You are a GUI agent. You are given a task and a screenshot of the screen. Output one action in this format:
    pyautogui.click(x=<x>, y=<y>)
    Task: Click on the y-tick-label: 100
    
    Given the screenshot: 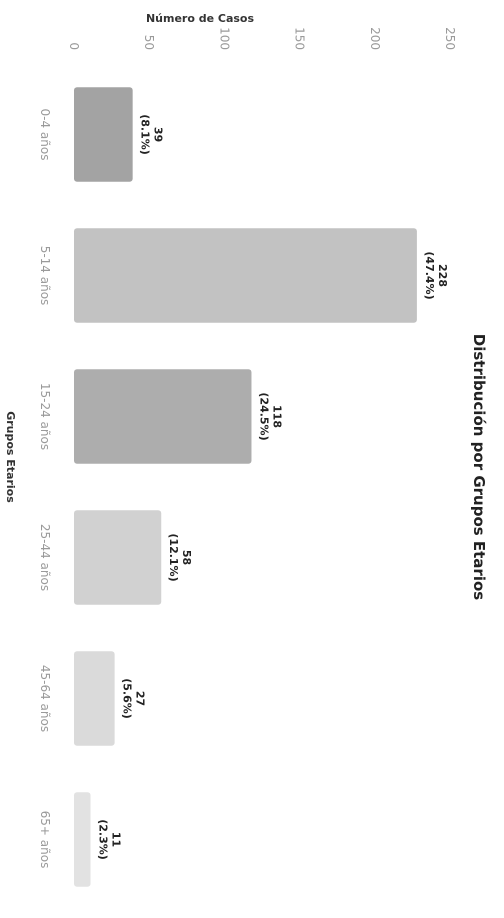 What is the action you would take?
    pyautogui.click(x=224, y=38)
    